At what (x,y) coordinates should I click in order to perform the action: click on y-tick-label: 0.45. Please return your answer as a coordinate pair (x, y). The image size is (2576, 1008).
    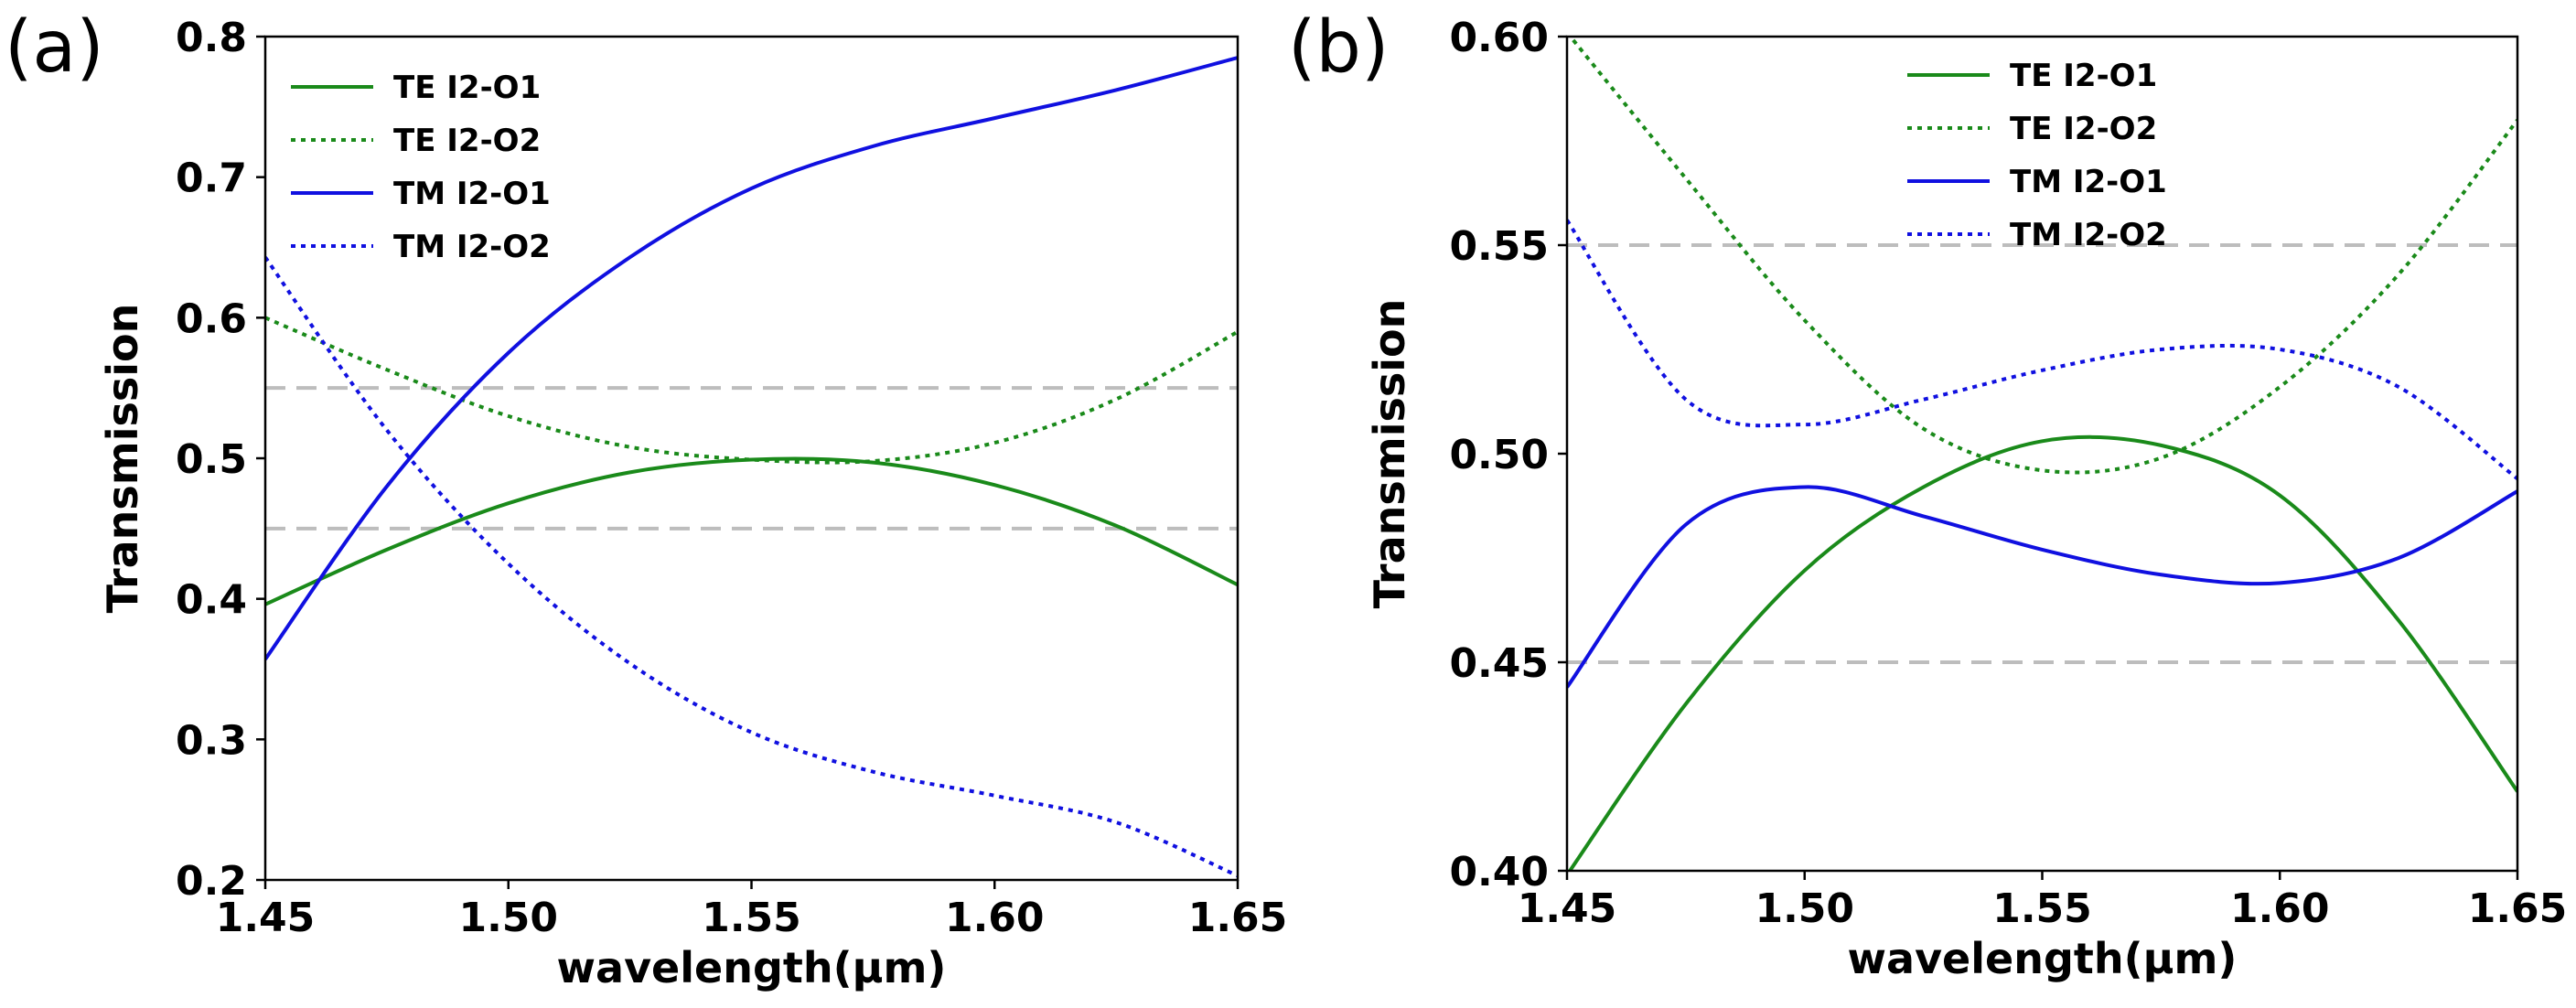
    Looking at the image, I should click on (1499, 663).